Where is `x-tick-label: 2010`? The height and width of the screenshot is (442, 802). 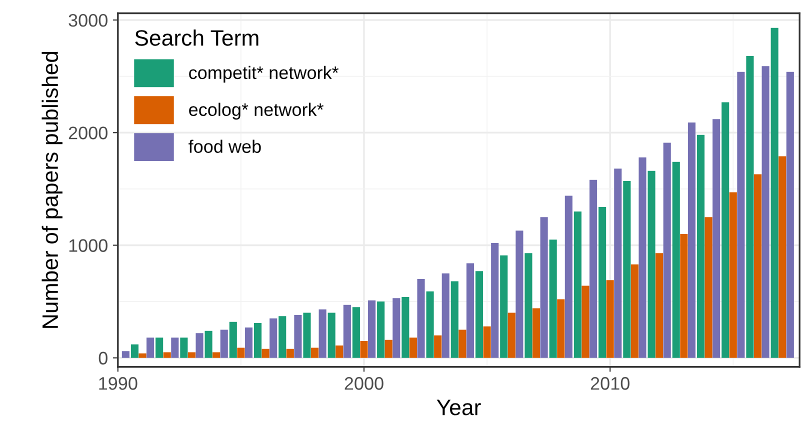 x-tick-label: 2010 is located at coordinates (610, 383).